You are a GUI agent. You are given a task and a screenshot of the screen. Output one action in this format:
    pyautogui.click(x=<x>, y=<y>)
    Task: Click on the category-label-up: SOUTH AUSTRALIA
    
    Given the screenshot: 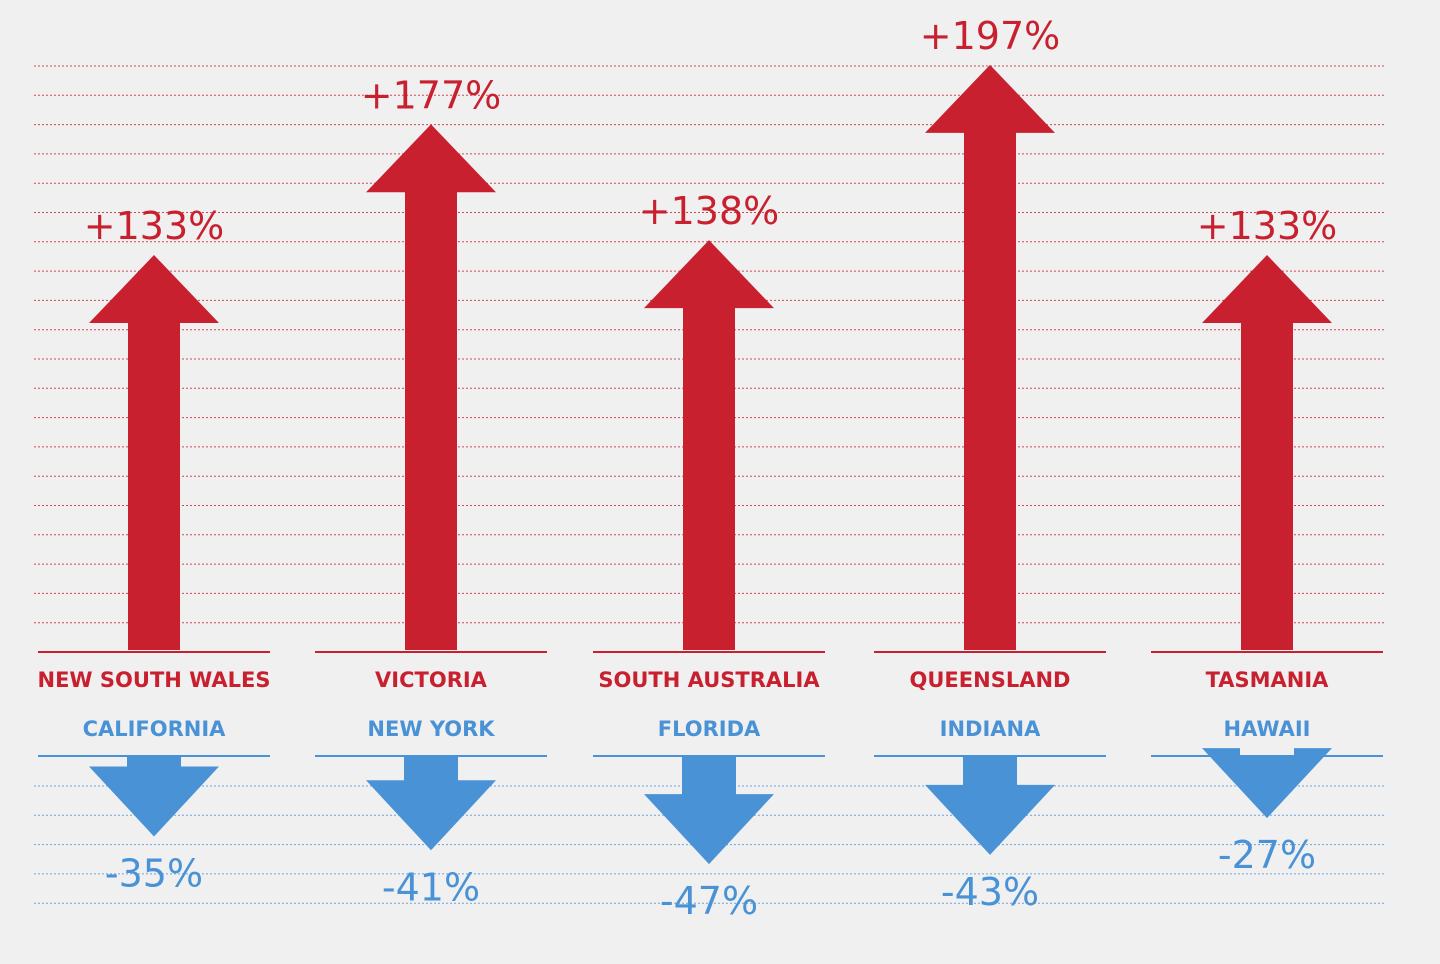 What is the action you would take?
    pyautogui.click(x=709, y=680)
    